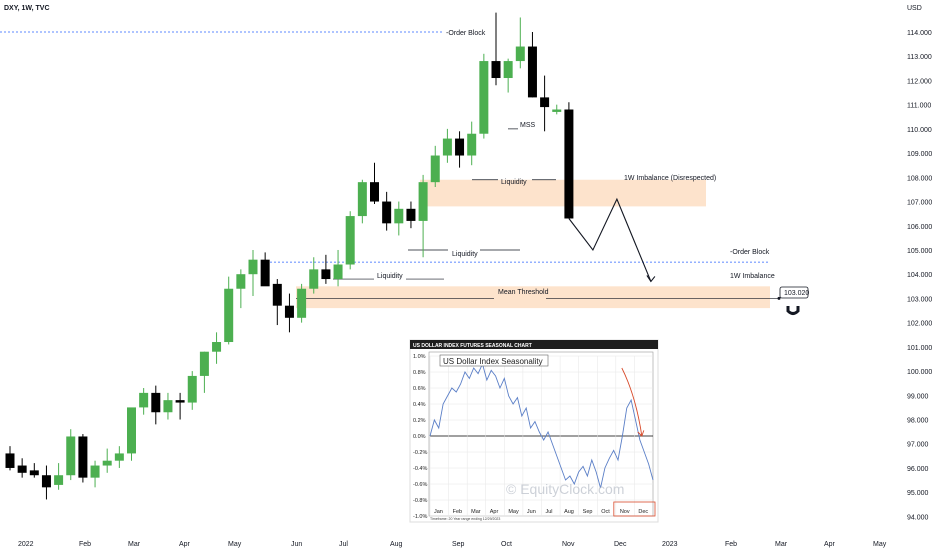 The image size is (932, 555). I want to click on order-block-top-label: -Order Block, so click(466, 33).